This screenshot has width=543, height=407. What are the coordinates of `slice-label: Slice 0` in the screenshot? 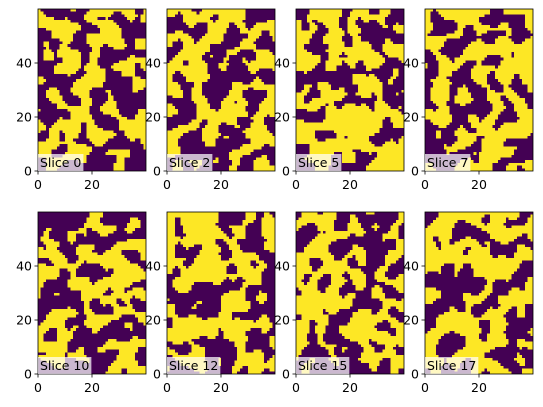 It's located at (60, 162).